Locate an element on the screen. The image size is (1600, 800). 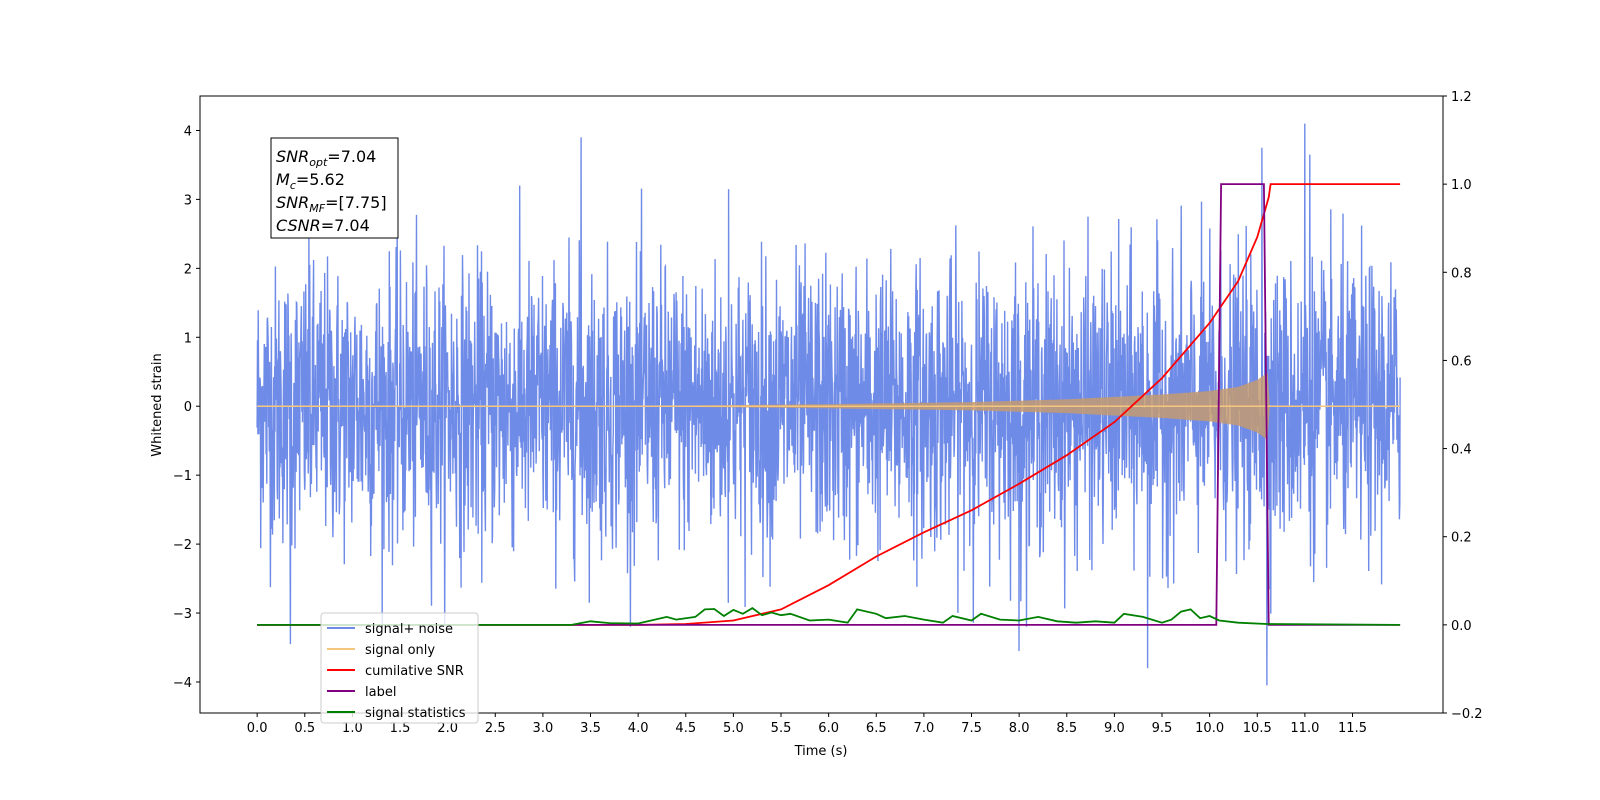
y-axis-right: −0.2 0.0 0.2 0.4 0.6 0.8 1.0 1.2 is located at coordinates (1463, 406).